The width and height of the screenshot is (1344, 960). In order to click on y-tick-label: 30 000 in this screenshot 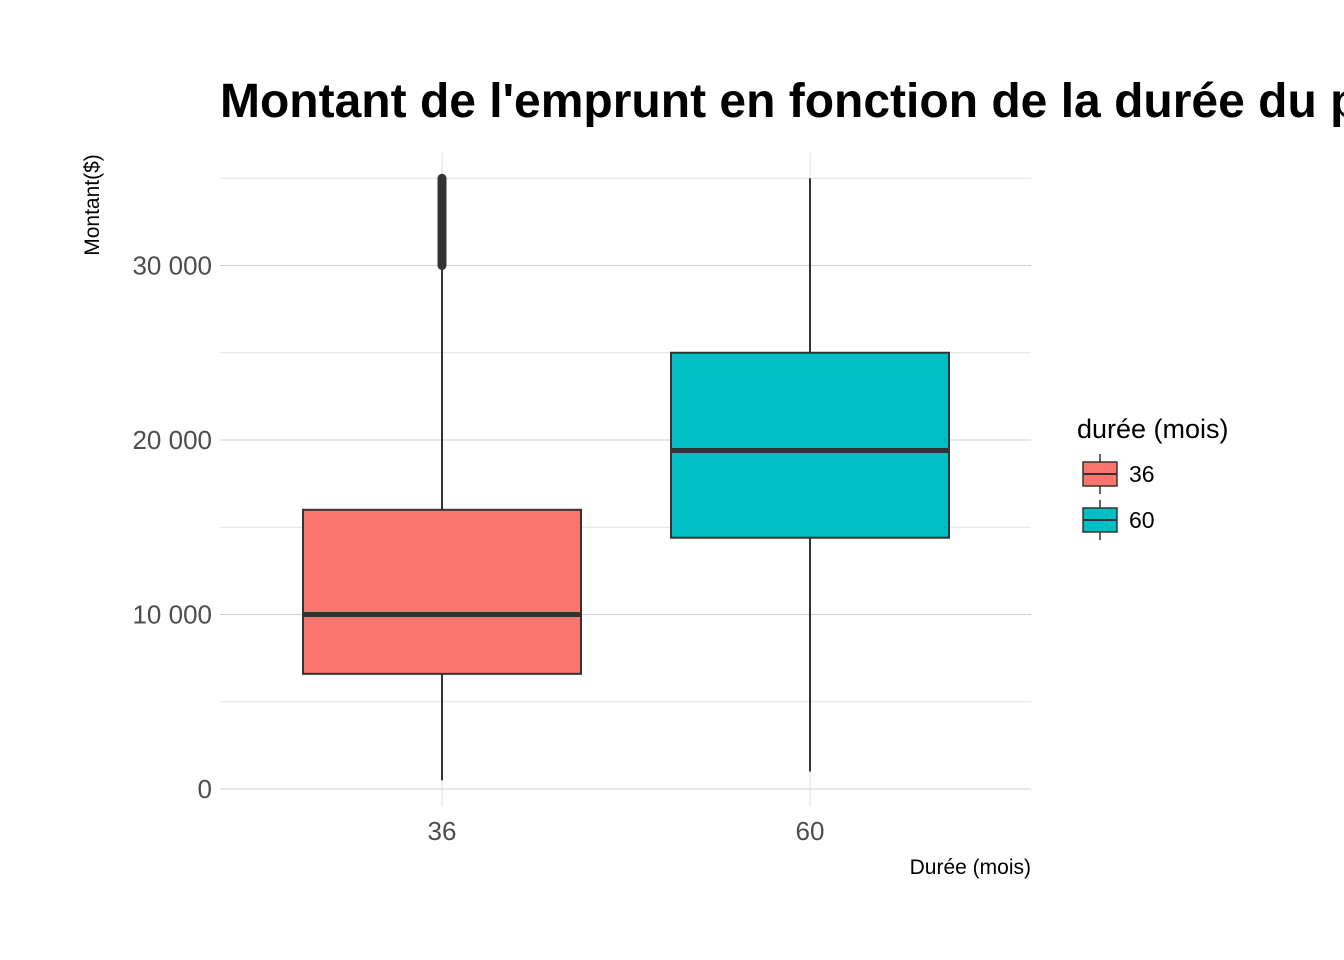, I will do `click(172, 266)`.